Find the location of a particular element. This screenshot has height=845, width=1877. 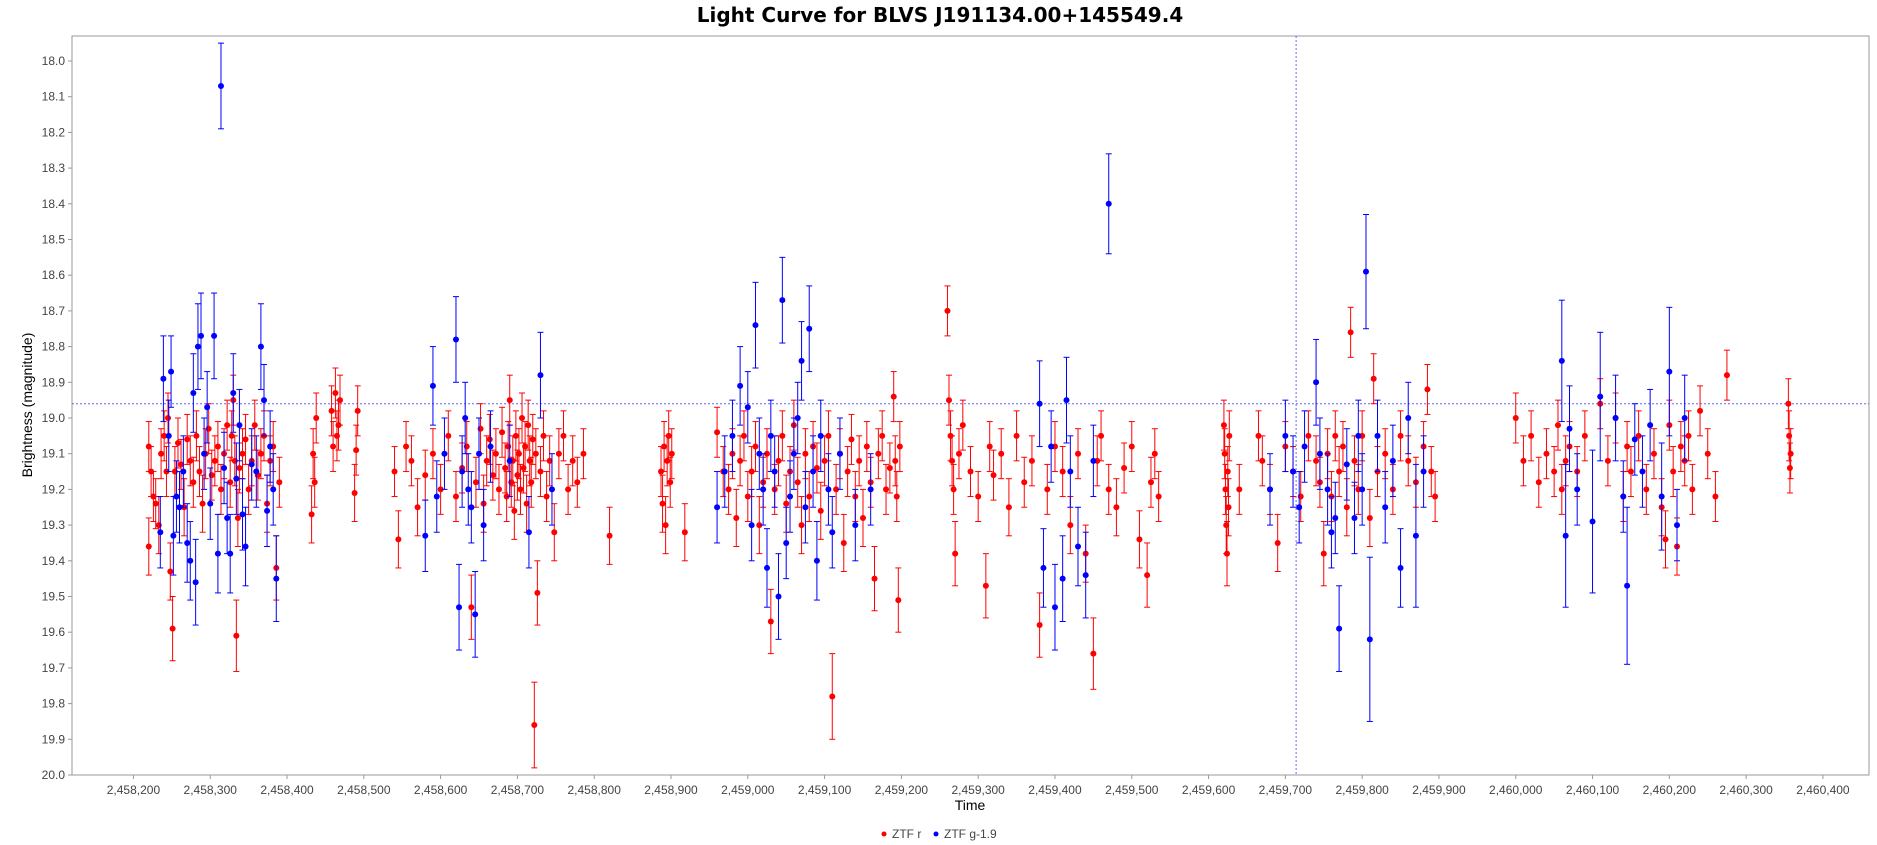

y-tick-label: 20.0 is located at coordinates (54, 775).